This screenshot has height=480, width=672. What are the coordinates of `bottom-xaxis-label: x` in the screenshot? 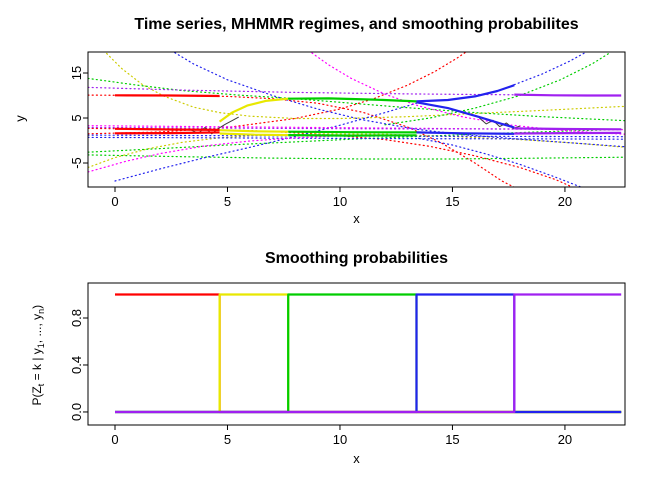 It's located at (356, 458).